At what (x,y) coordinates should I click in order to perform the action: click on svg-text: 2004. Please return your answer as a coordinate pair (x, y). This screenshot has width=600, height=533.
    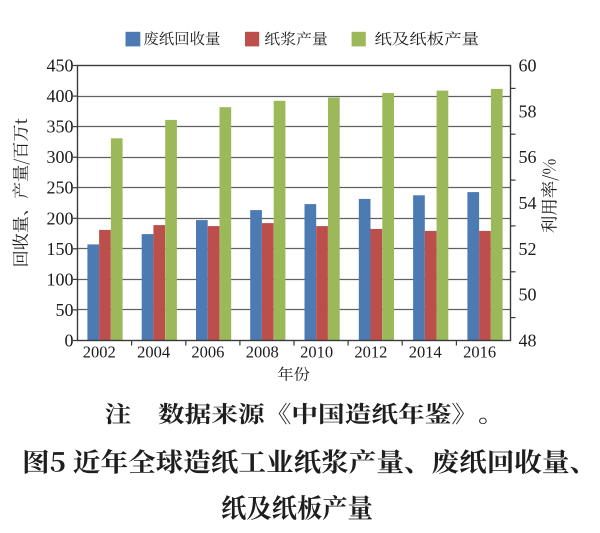
    Looking at the image, I should click on (153, 352).